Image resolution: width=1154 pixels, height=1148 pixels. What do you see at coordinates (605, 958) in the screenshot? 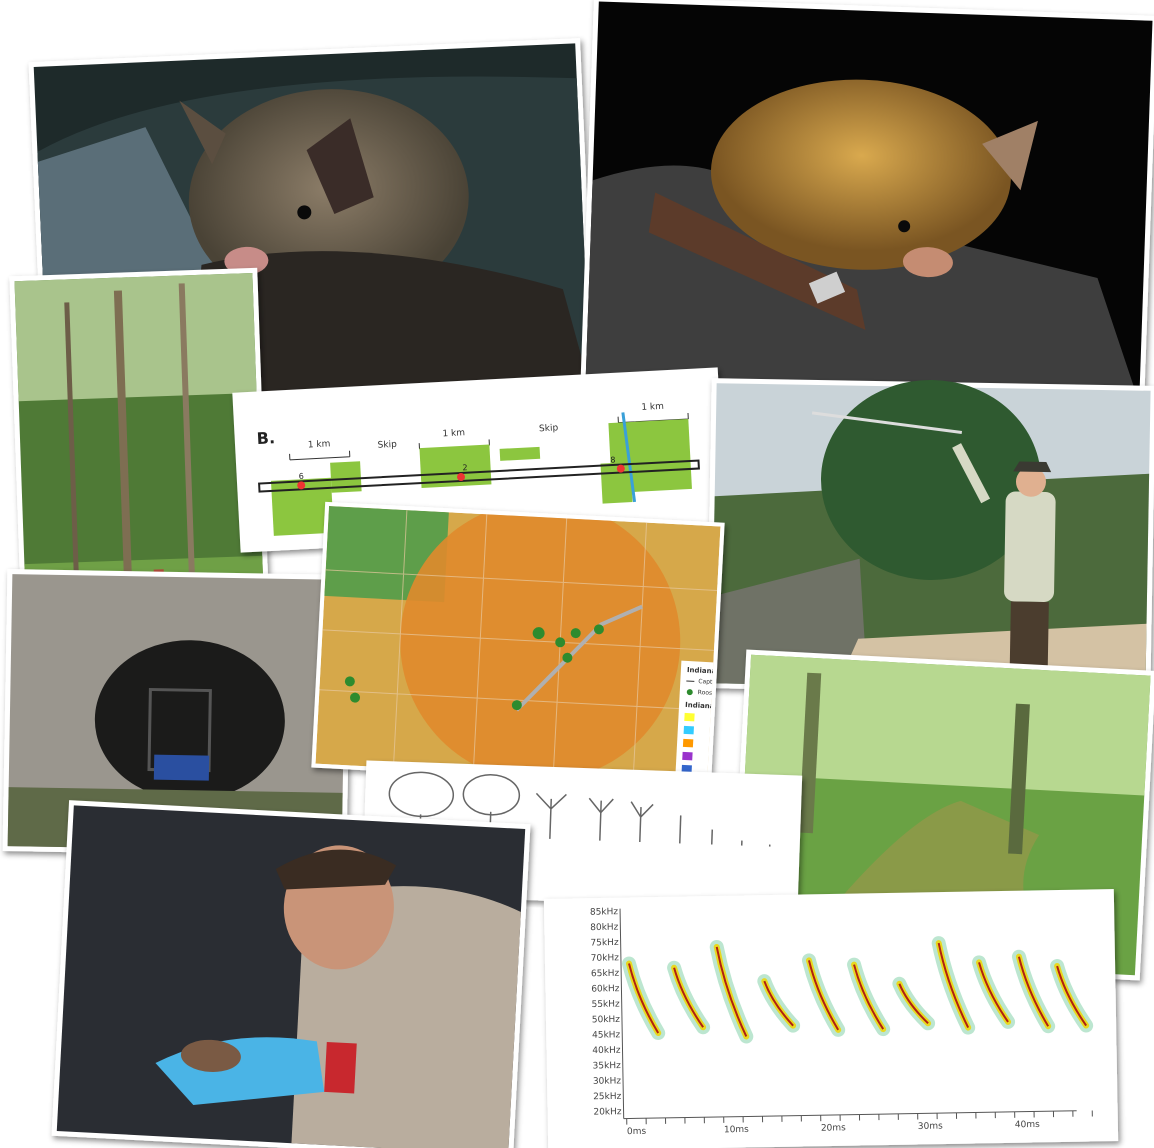
I see `y-tick-label: 70kHz` at bounding box center [605, 958].